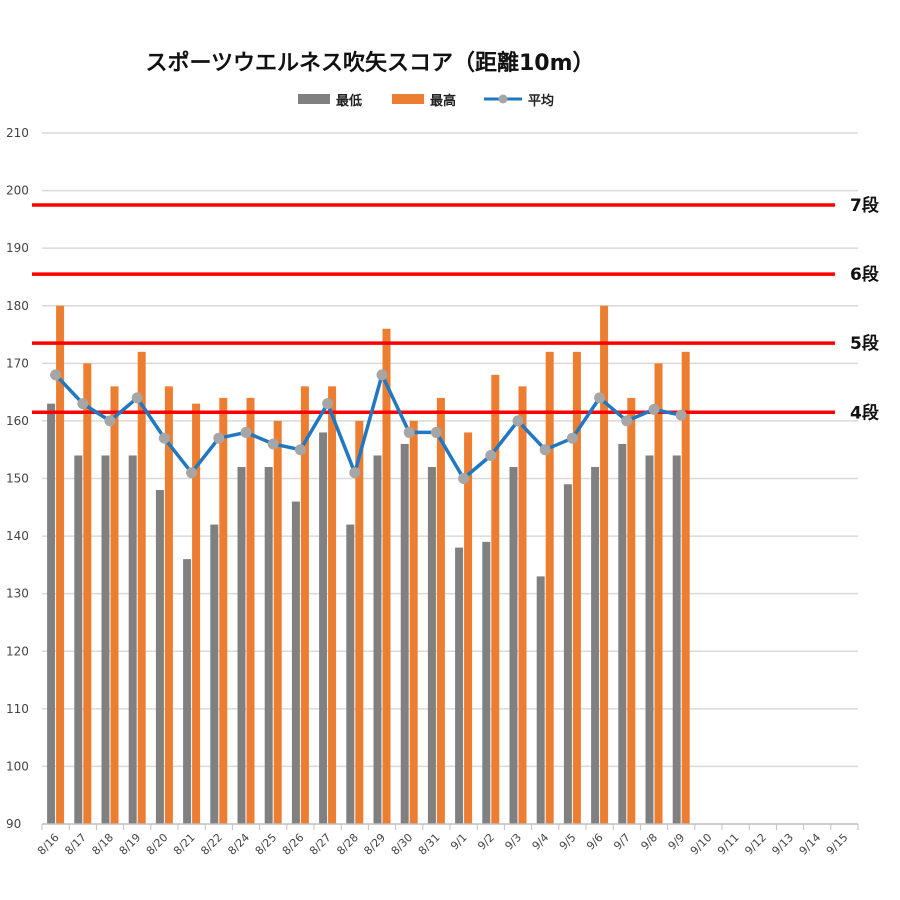  Describe the element at coordinates (701, 844) in the screenshot. I see `x-tick-label: 9/10` at that location.